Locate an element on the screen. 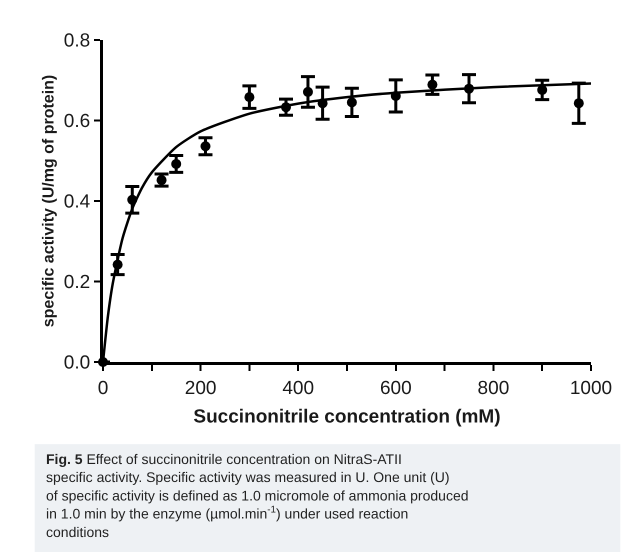 This screenshot has height=552, width=621. y-tick-label: 0.6 is located at coordinates (77, 121).